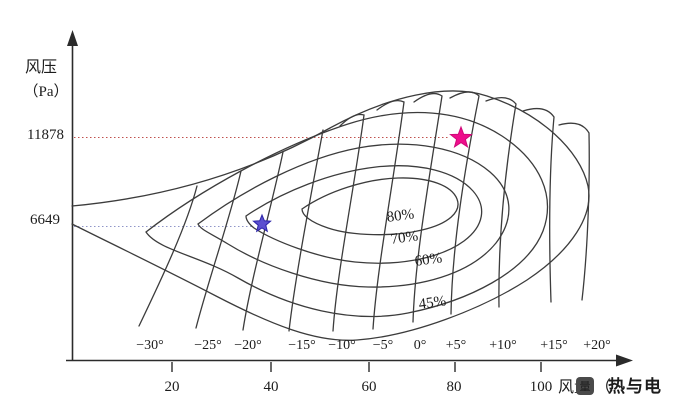 This screenshot has width=684, height=414. Describe the element at coordinates (454, 387) in the screenshot. I see `x-tick-80: 80` at that location.